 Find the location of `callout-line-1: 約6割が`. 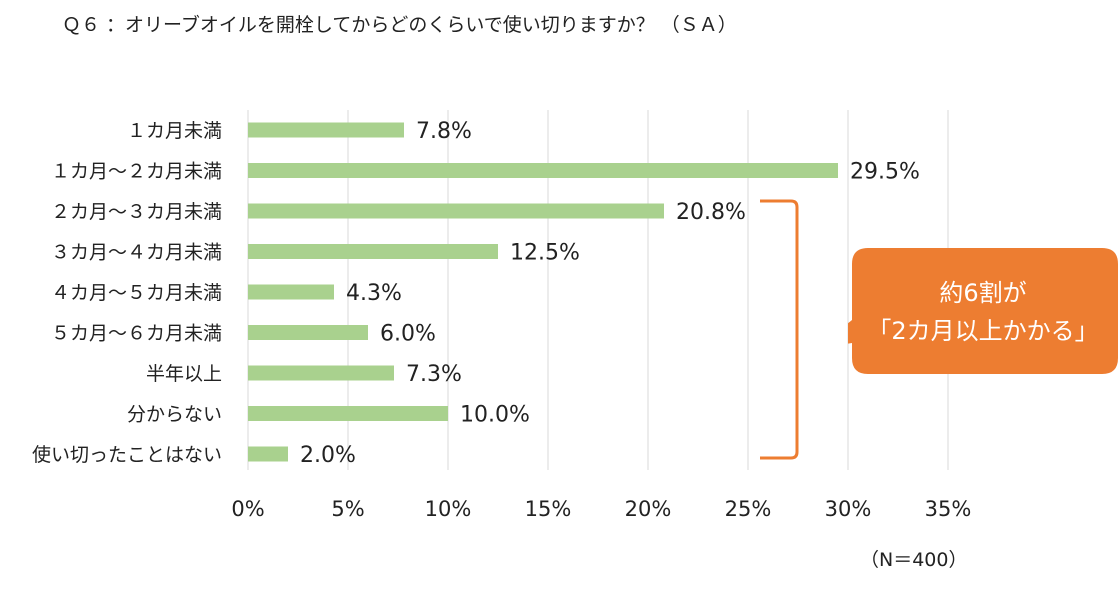

callout-line-1: 約6割が is located at coordinates (983, 293).